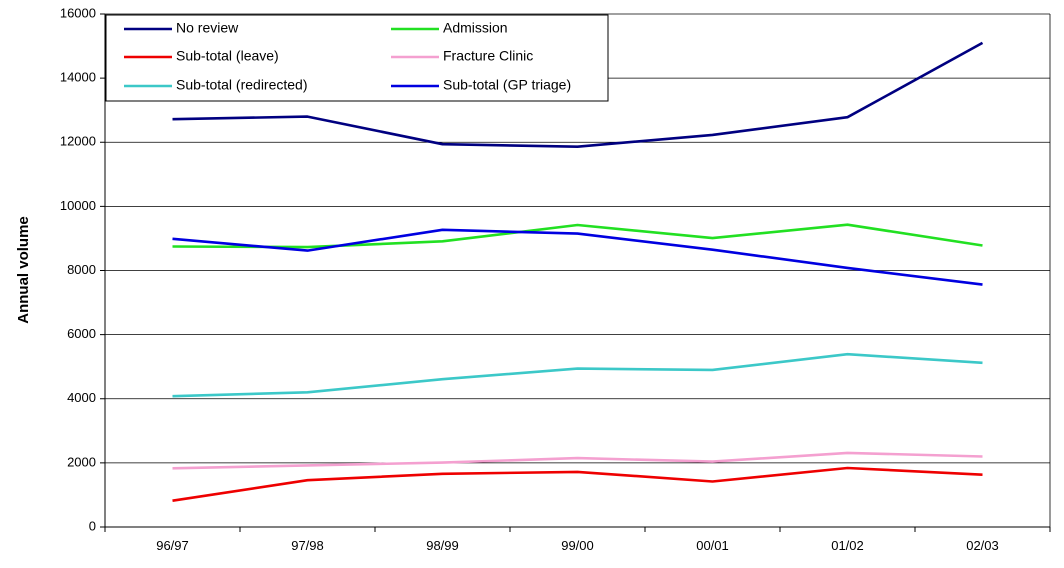 The height and width of the screenshot is (568, 1064). What do you see at coordinates (78, 141) in the screenshot?
I see `y-tick-label: 12000` at bounding box center [78, 141].